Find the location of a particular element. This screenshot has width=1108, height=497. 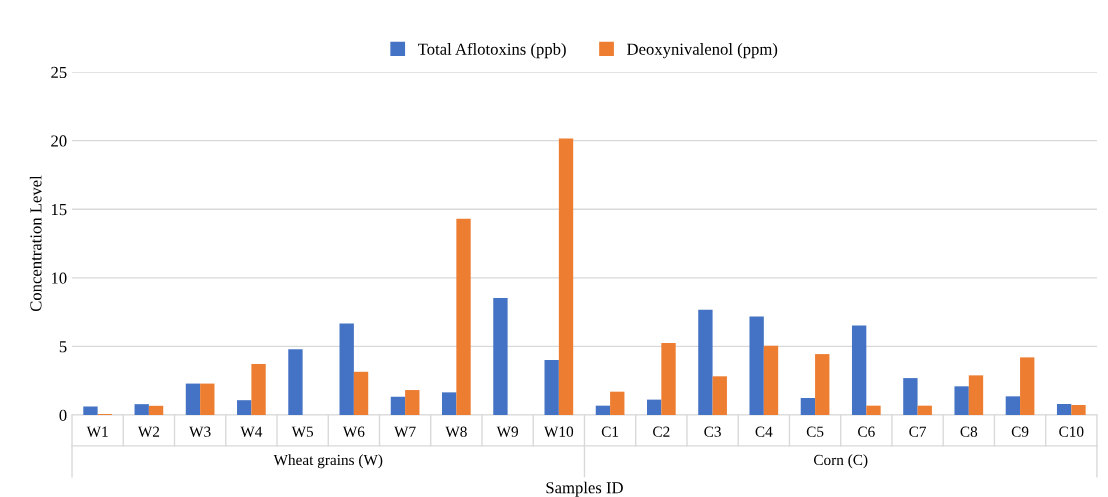

x-tick-label: W3 is located at coordinates (200, 431).